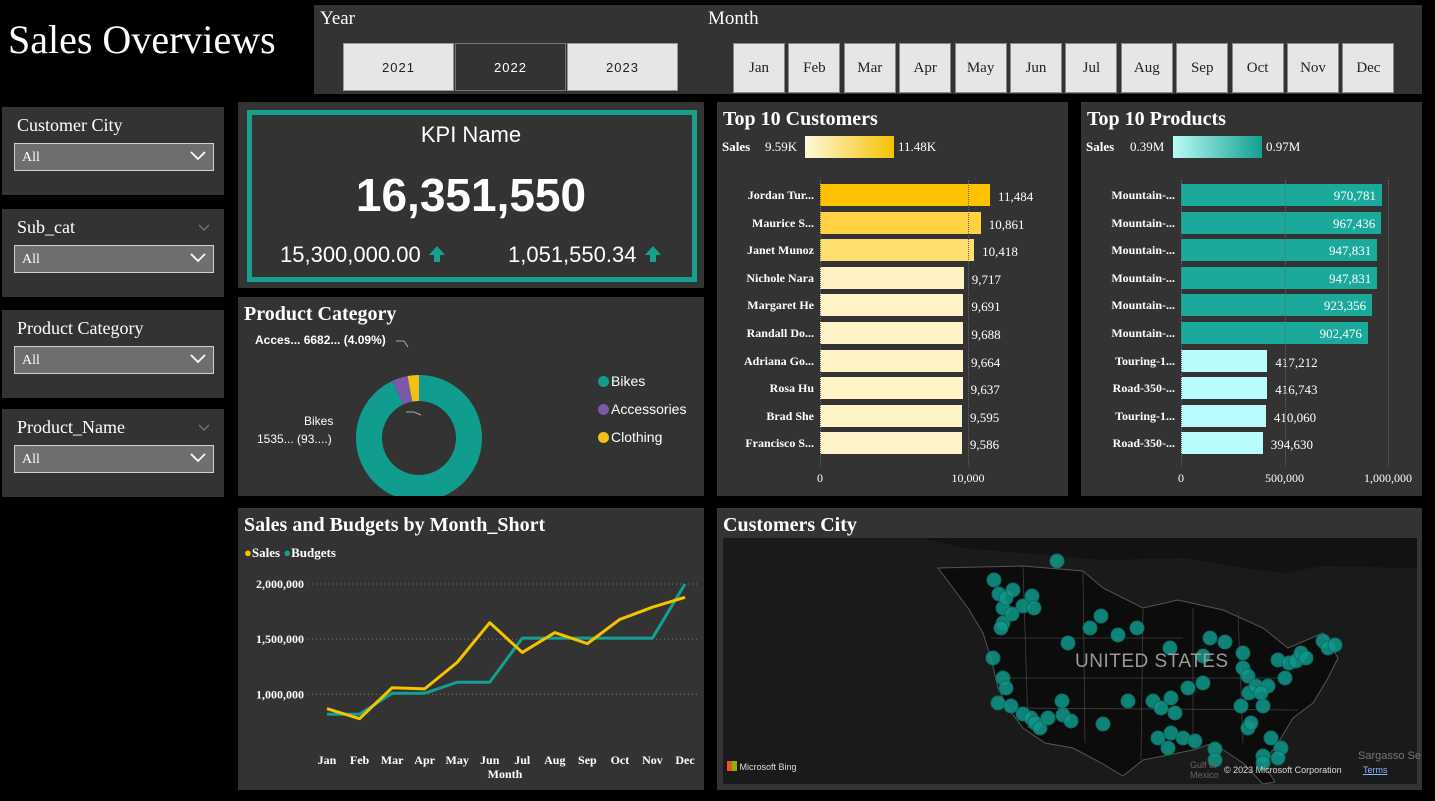 The image size is (1435, 801). Describe the element at coordinates (1375, 770) in the screenshot. I see `map-terms-link: Terms` at that location.